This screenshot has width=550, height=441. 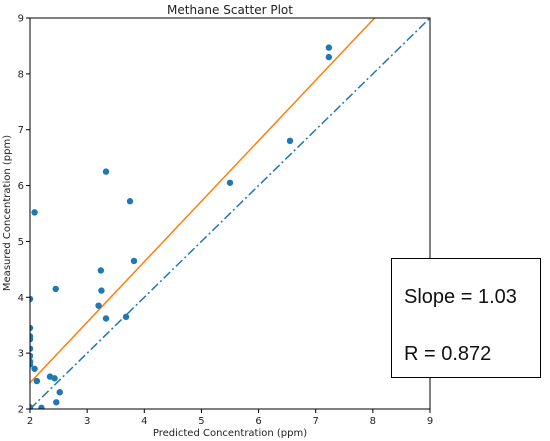 What do you see at coordinates (21, 410) in the screenshot?
I see `y-tick-label: 2` at bounding box center [21, 410].